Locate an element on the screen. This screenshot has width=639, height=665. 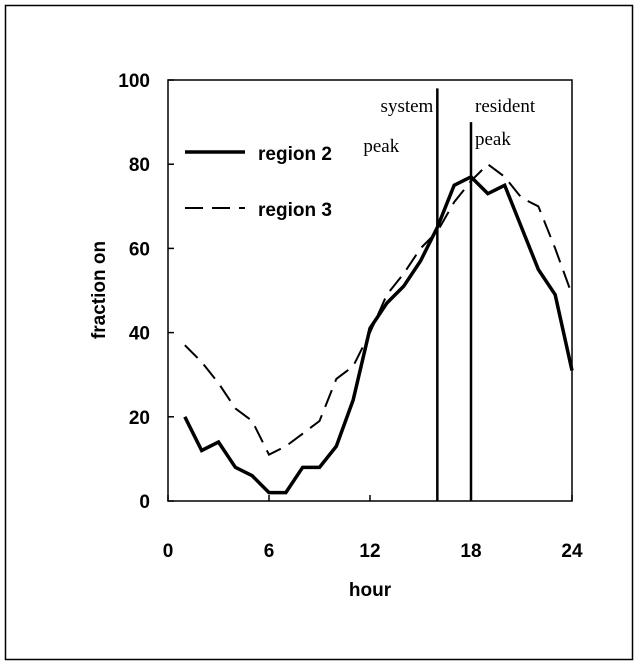
x-tick-label: 24 is located at coordinates (572, 551).